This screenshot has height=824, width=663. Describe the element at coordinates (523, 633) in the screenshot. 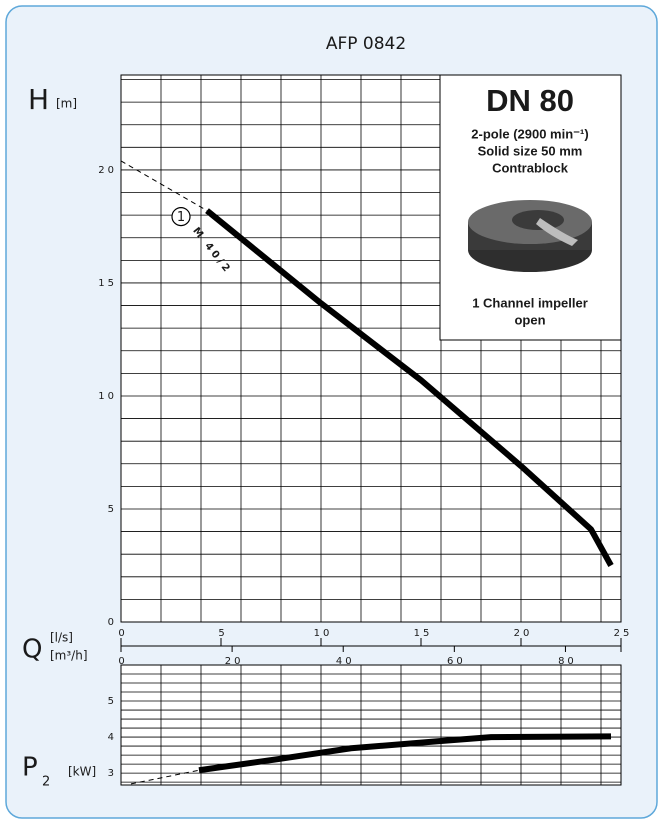

I see `x-tick-label: 20` at that location.